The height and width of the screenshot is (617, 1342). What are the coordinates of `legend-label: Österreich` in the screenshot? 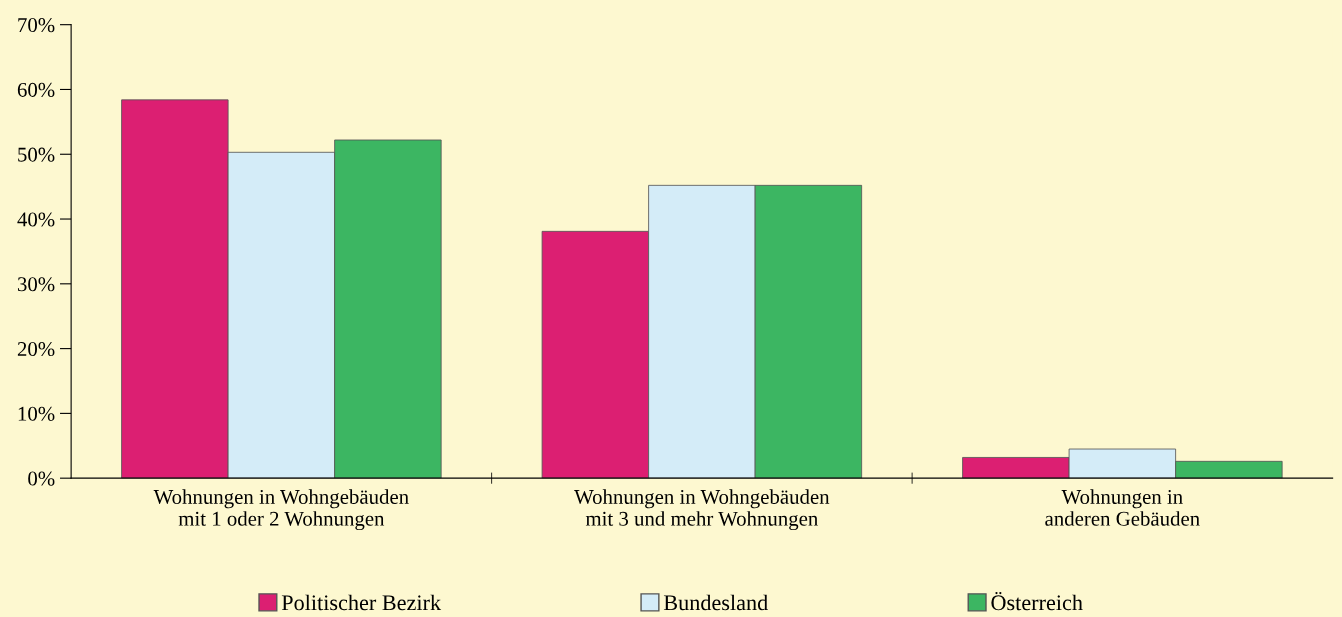 It's located at (1037, 601).